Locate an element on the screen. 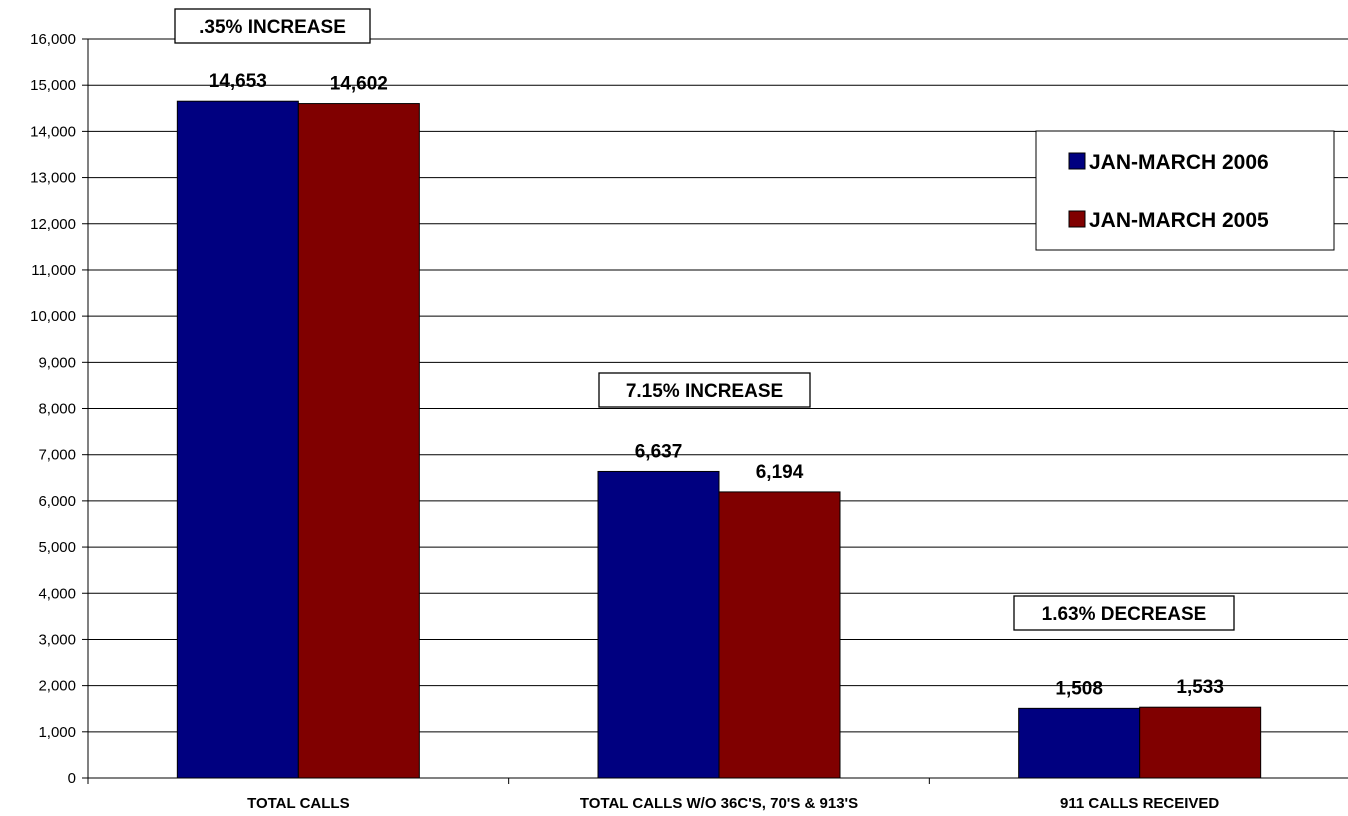 Image resolution: width=1348 pixels, height=816 pixels. x-category-label: 911 CALLS RECEIVED is located at coordinates (1139, 803).